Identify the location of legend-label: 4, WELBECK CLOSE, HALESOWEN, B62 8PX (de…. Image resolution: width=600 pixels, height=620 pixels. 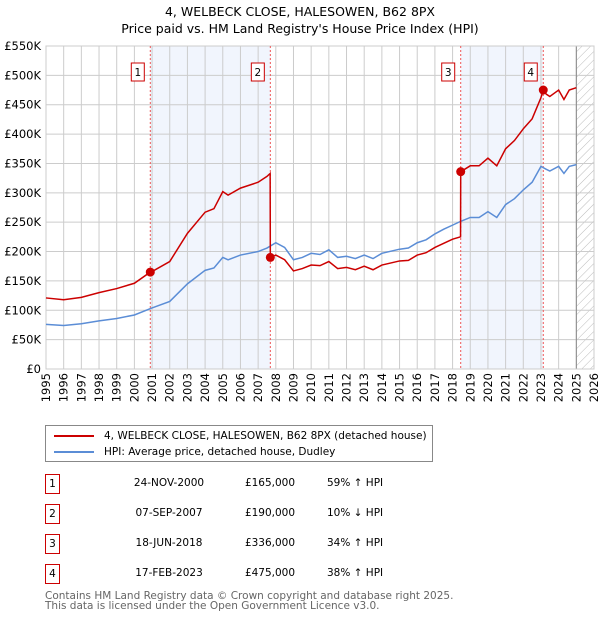
(265, 436).